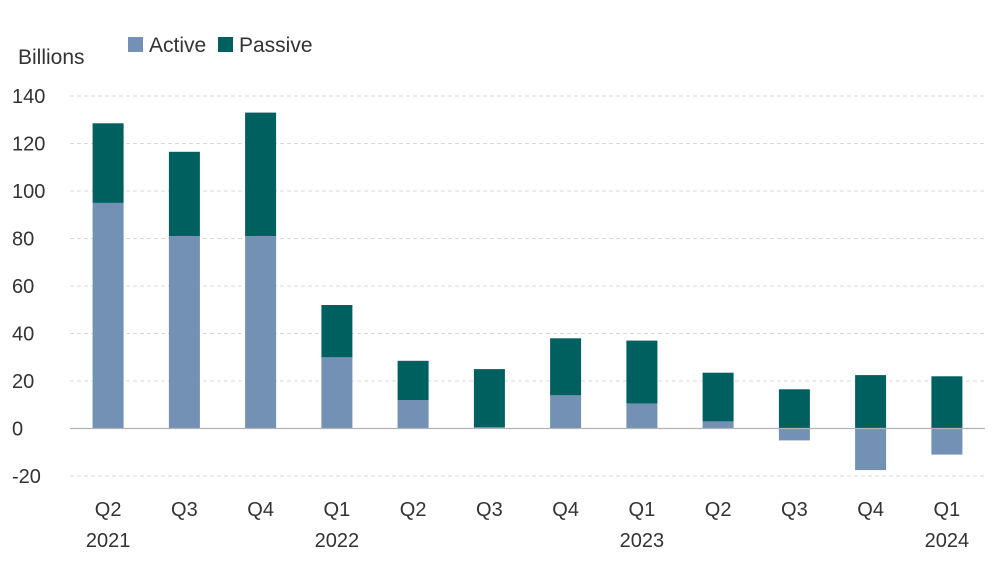 This screenshot has height=575, width=1004. What do you see at coordinates (28, 145) in the screenshot?
I see `y-tick-label: 120` at bounding box center [28, 145].